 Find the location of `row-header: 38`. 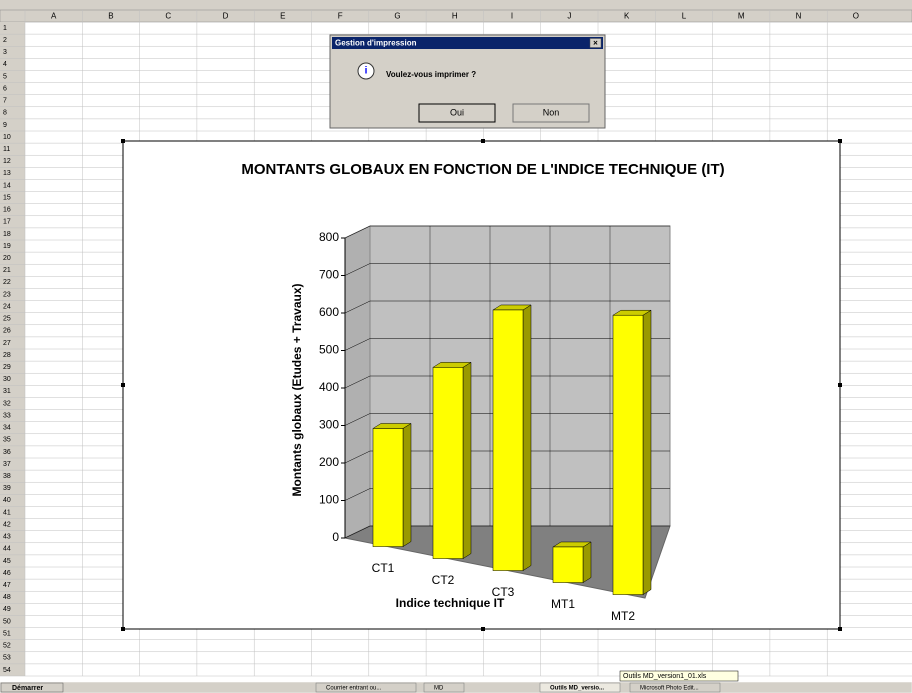

row-header: 38 is located at coordinates (7, 476).